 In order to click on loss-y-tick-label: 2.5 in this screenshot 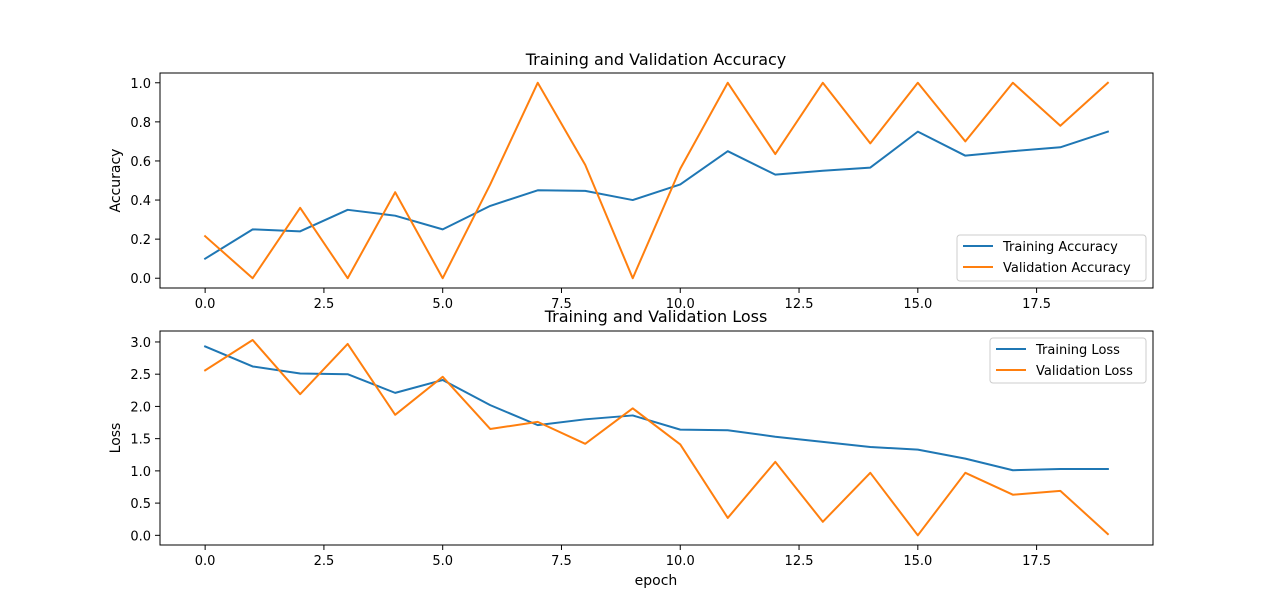, I will do `click(140, 375)`.